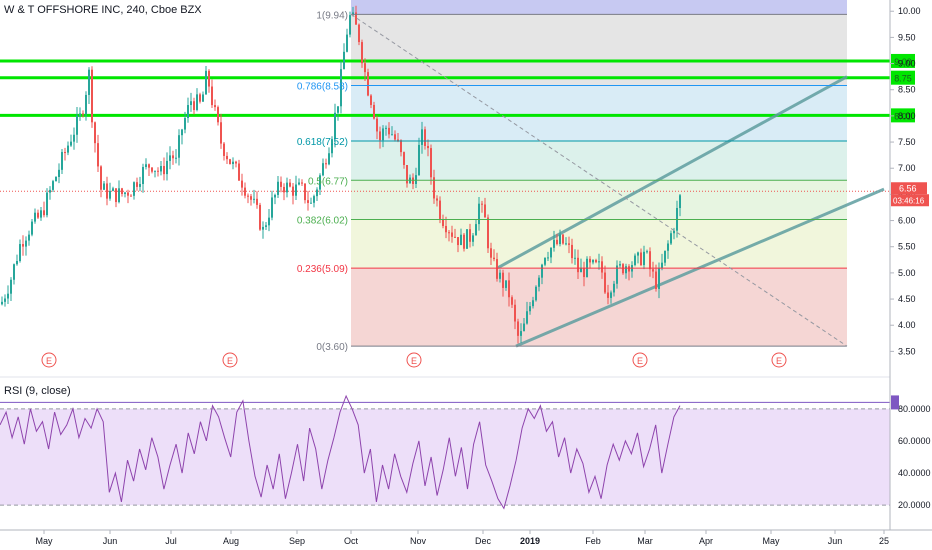 This screenshot has height=550, width=932. What do you see at coordinates (907, 64) in the screenshot?
I see `price-tick-label: 9.00` at bounding box center [907, 64].